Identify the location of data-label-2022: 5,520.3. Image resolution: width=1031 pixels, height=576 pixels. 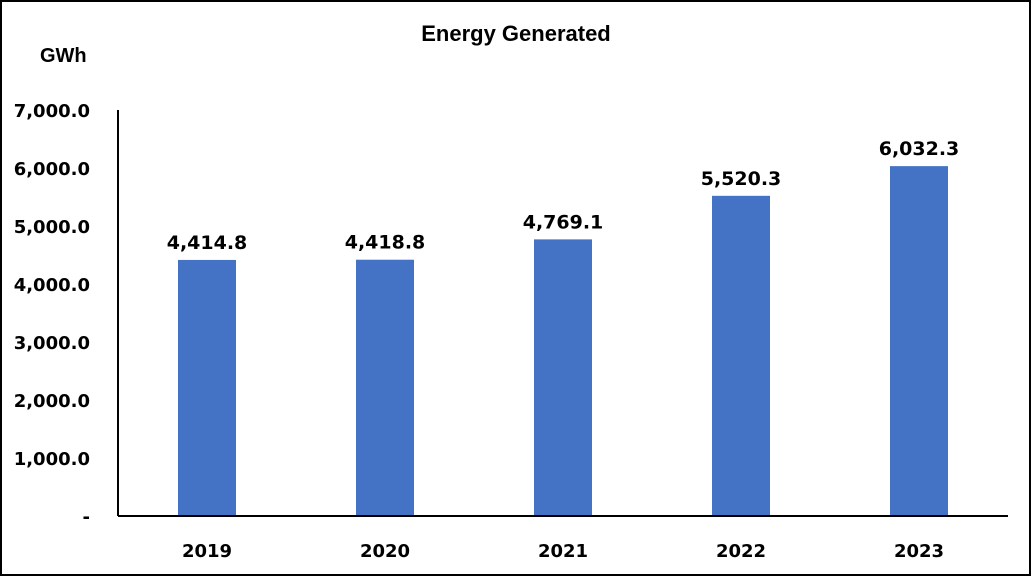
(741, 179).